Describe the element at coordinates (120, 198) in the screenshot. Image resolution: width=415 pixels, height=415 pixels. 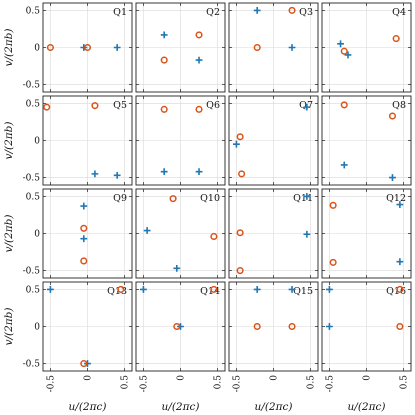
I see `panel-label: Q9` at that location.